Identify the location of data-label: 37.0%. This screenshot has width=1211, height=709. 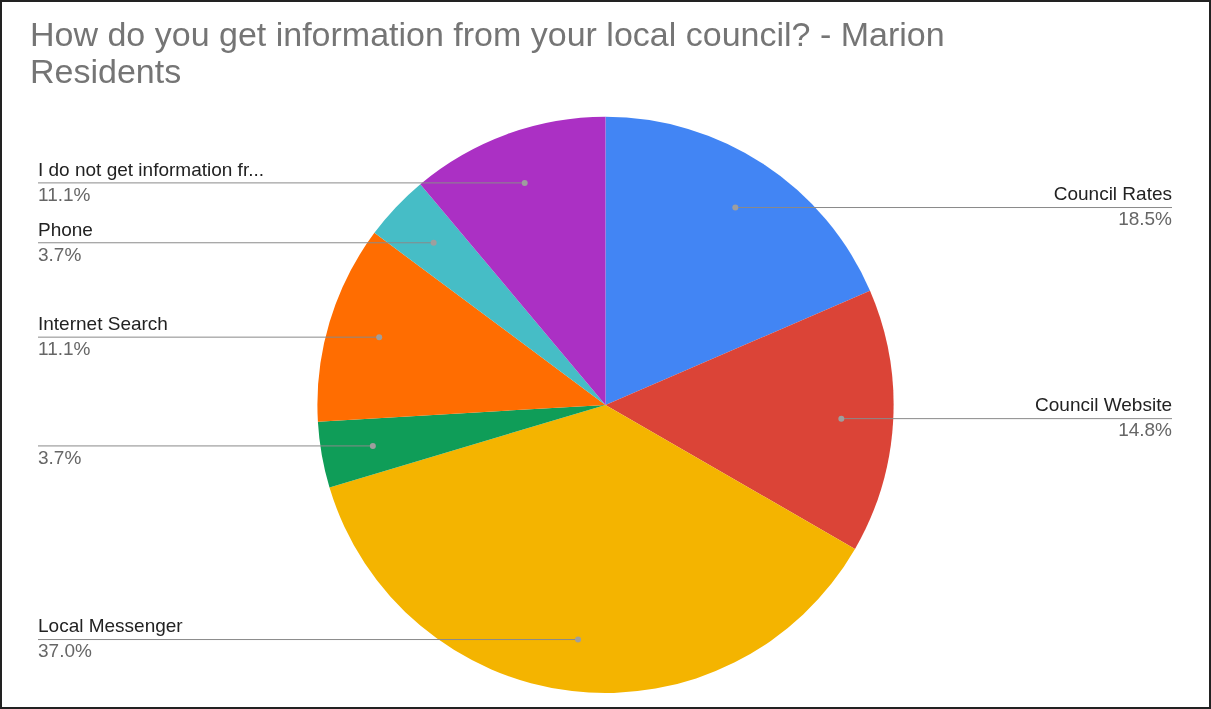
(65, 651).